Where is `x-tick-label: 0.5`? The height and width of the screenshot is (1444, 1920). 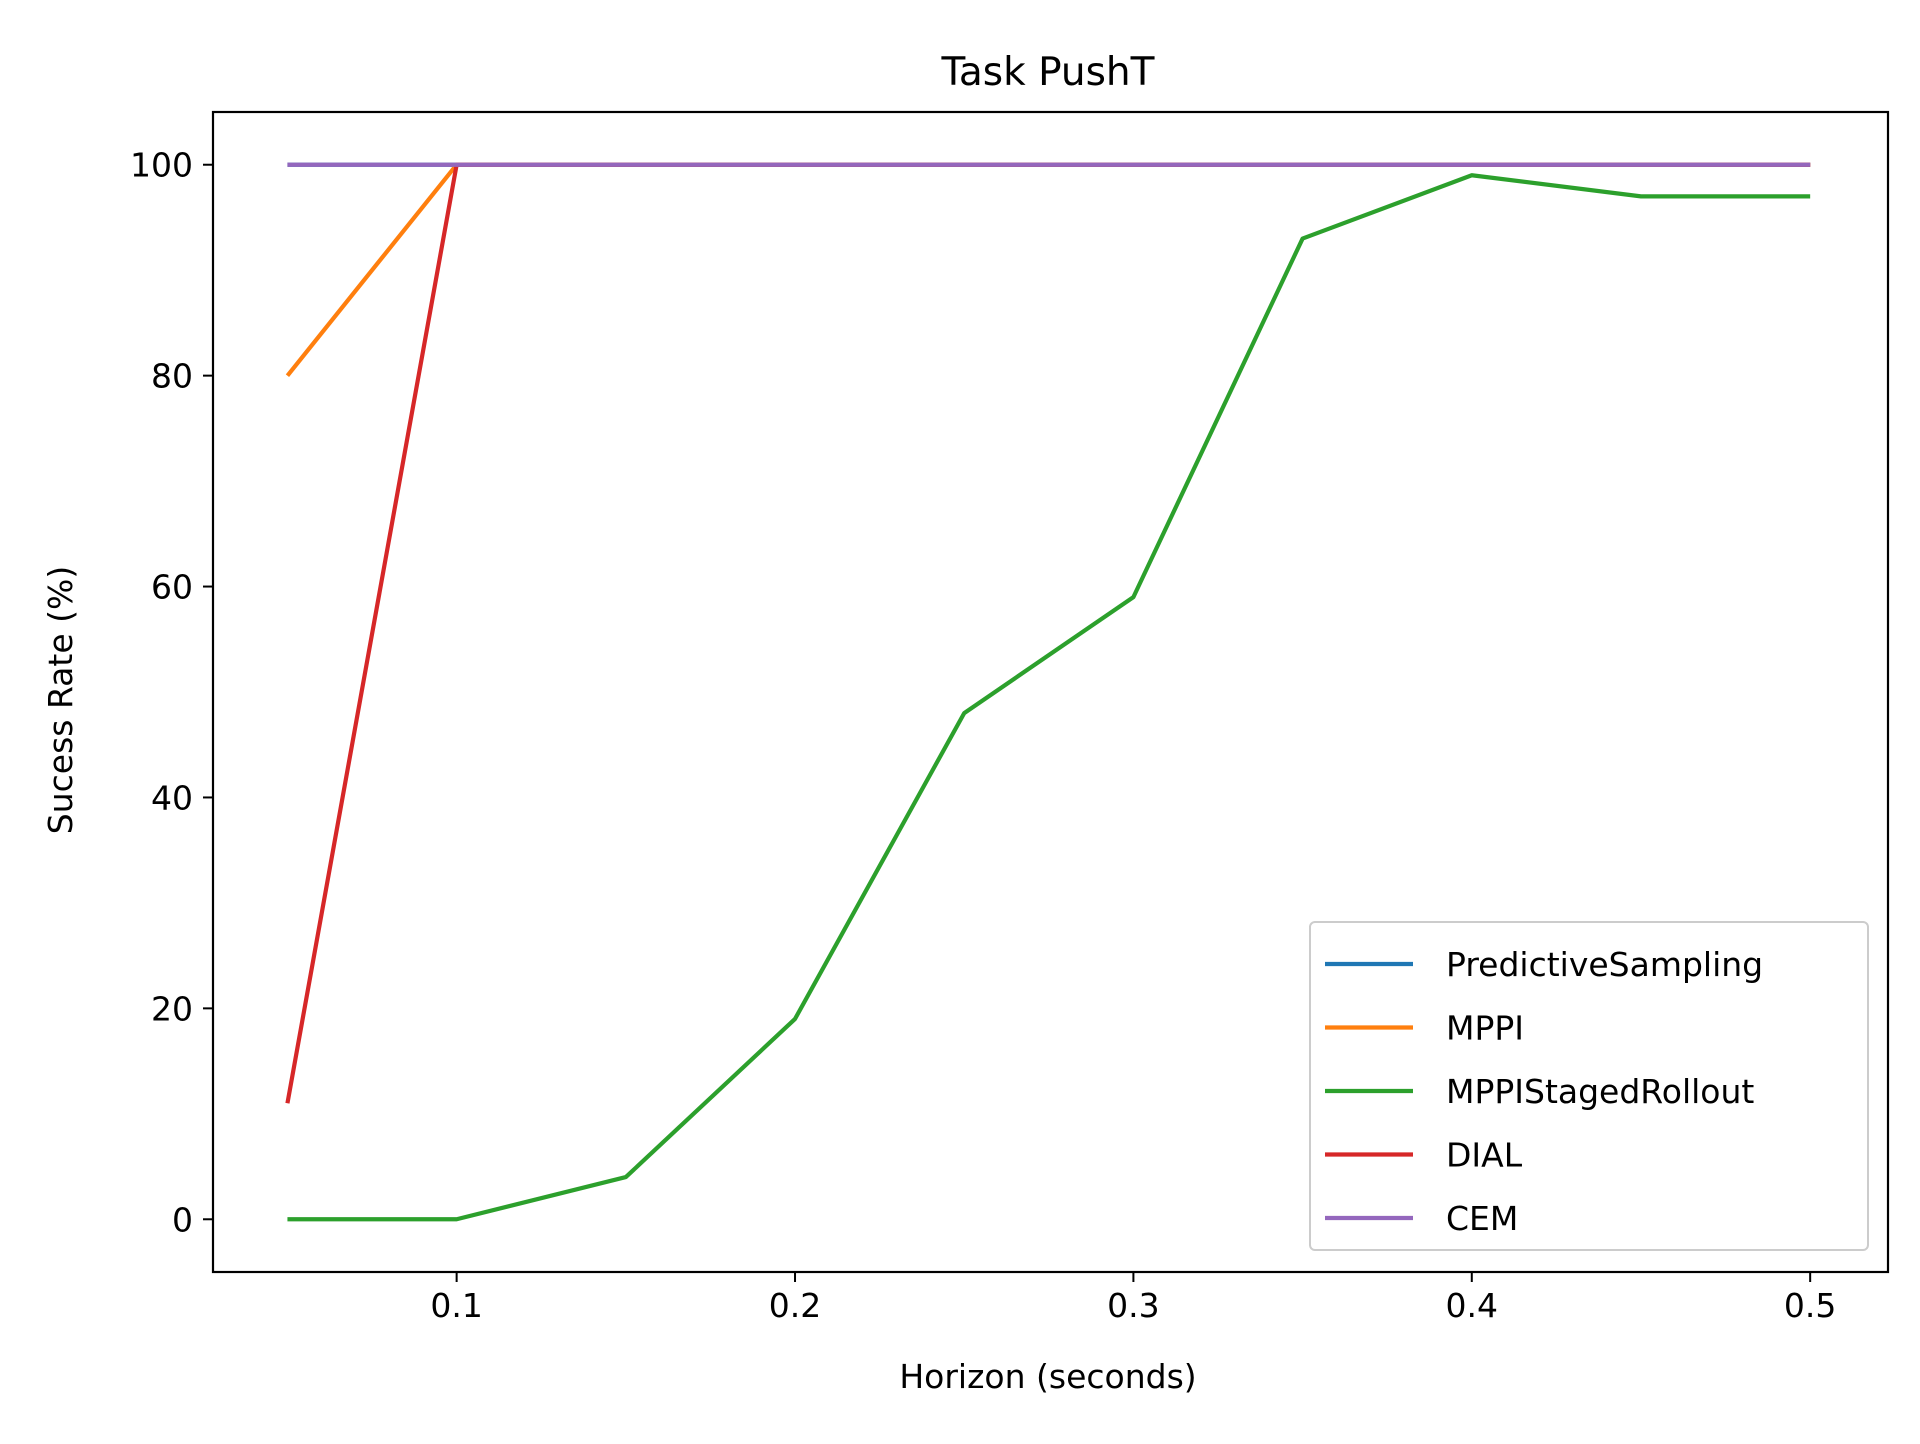 x-tick-label: 0.5 is located at coordinates (1810, 1305).